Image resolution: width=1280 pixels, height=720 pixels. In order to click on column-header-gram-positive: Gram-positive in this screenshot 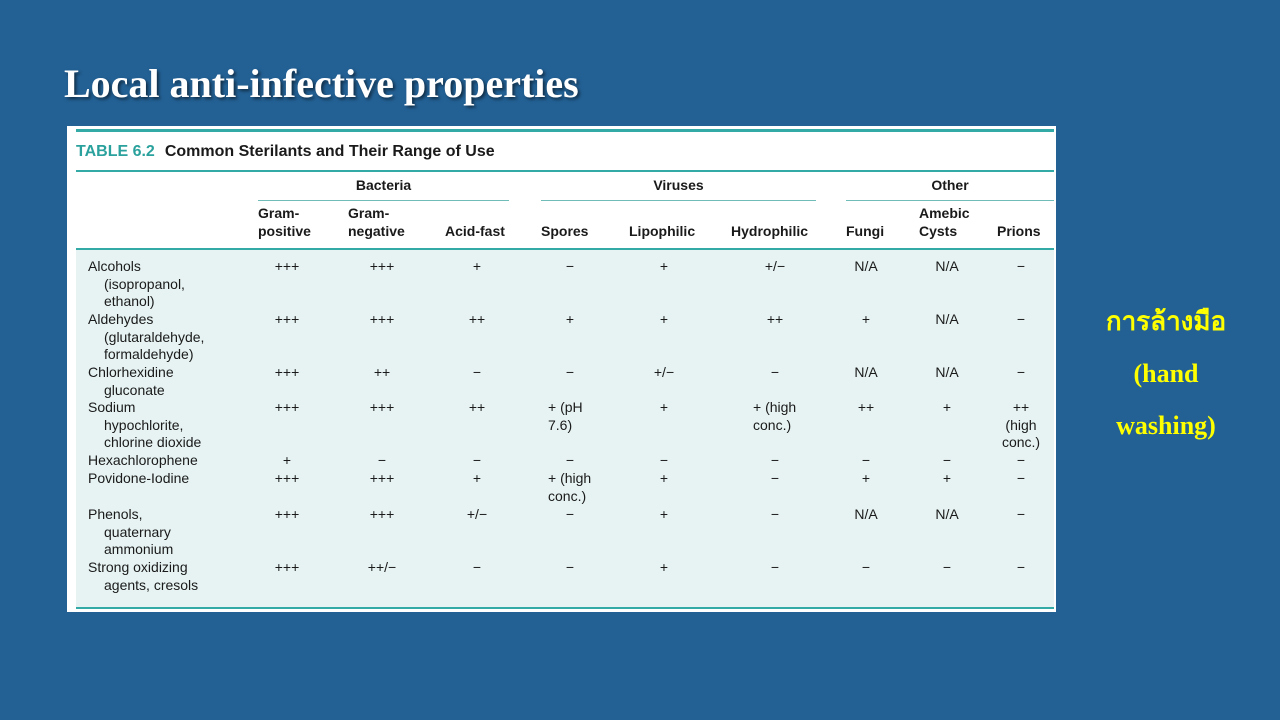, I will do `click(284, 222)`.